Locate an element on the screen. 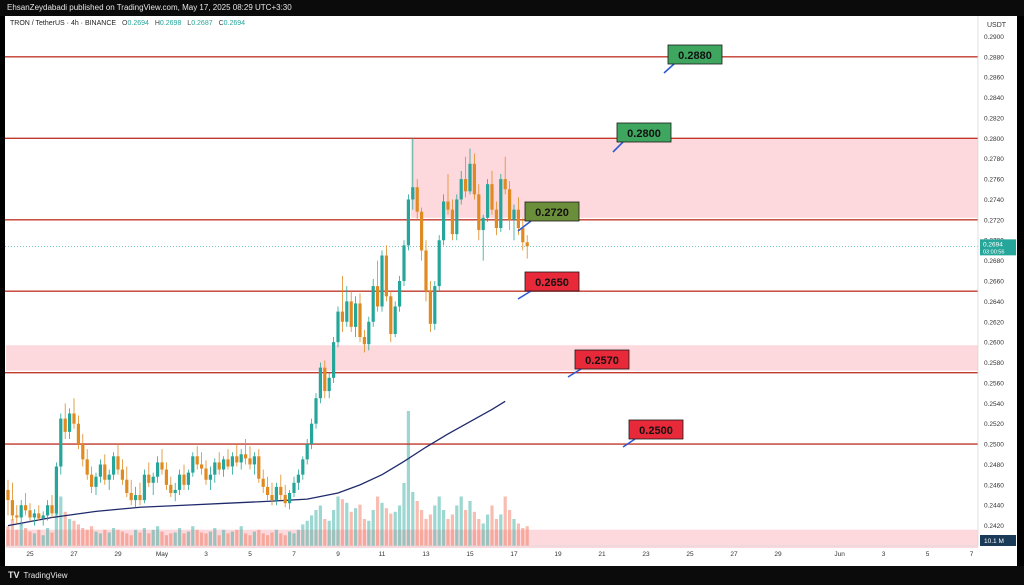  y-tick-label: 0.2480 is located at coordinates (994, 465).